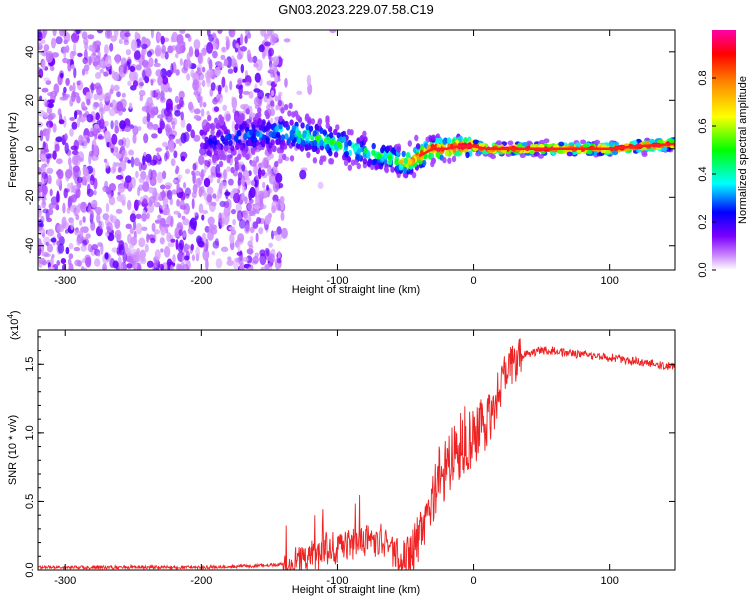 Image resolution: width=750 pixels, height=600 pixels. What do you see at coordinates (15, 312) in the screenshot?
I see `snr-multiplier-close: )` at bounding box center [15, 312].